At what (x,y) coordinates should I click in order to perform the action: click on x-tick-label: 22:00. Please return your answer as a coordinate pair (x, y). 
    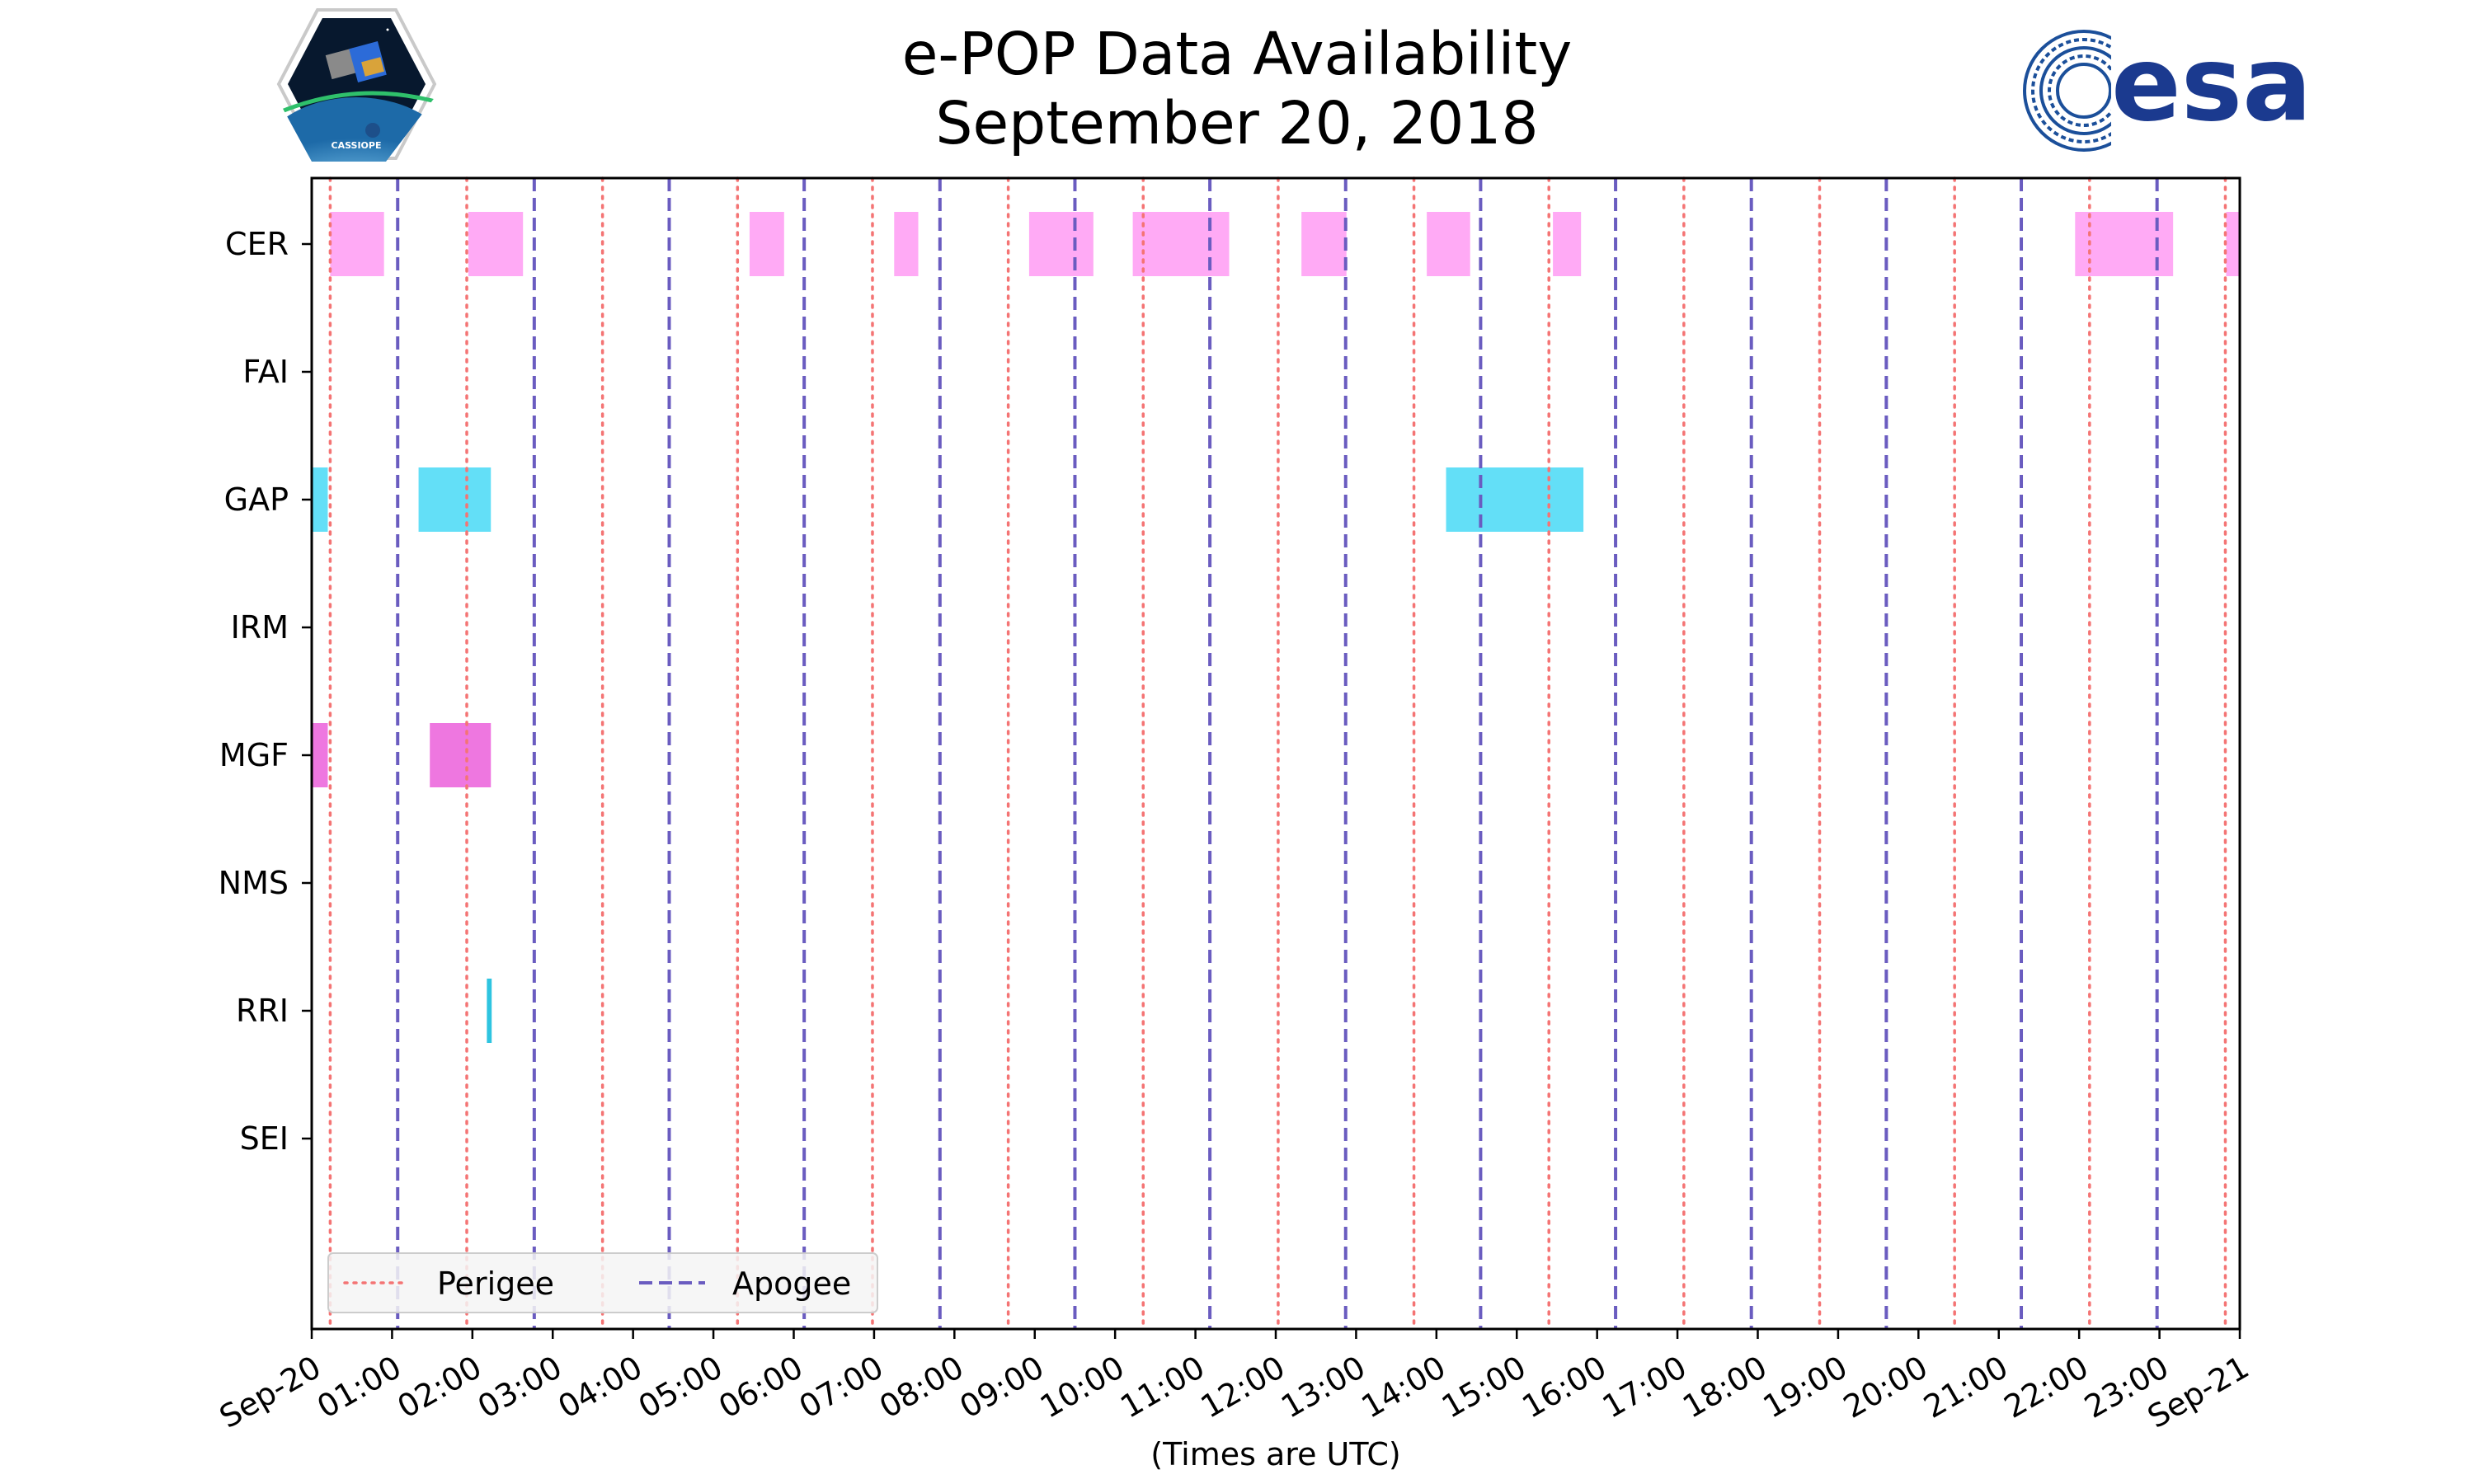
    Looking at the image, I should click on (2046, 1387).